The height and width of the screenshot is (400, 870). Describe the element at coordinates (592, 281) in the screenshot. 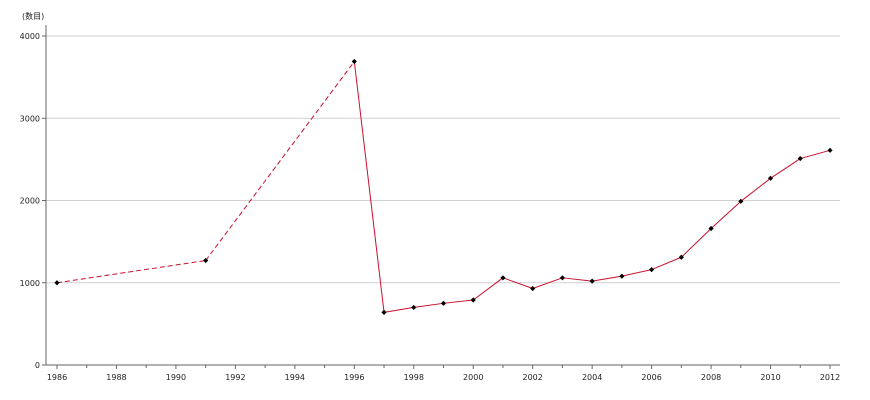

I see `data-point-2004` at that location.